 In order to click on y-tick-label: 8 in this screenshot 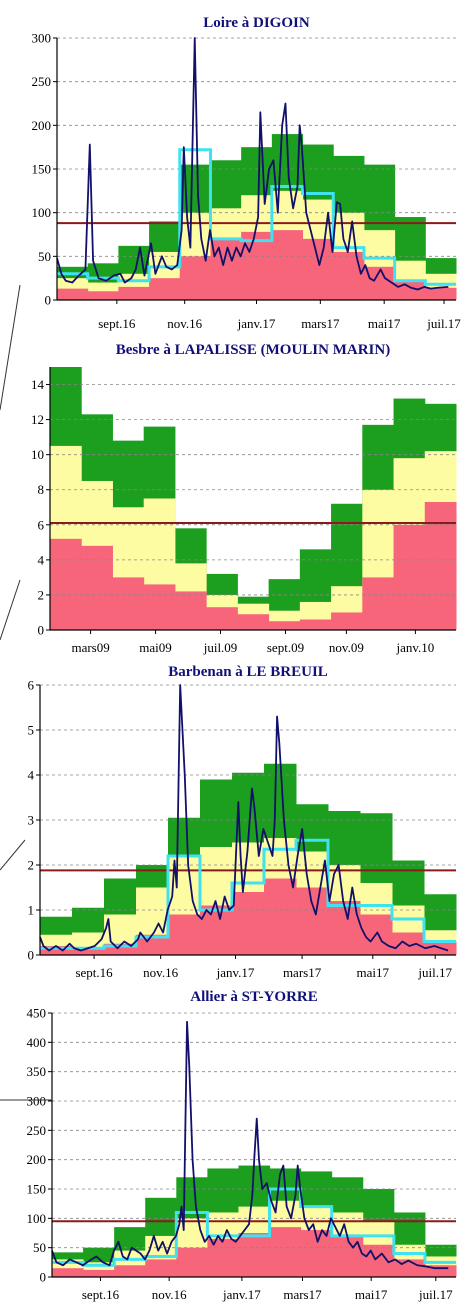, I will do `click(41, 489)`.